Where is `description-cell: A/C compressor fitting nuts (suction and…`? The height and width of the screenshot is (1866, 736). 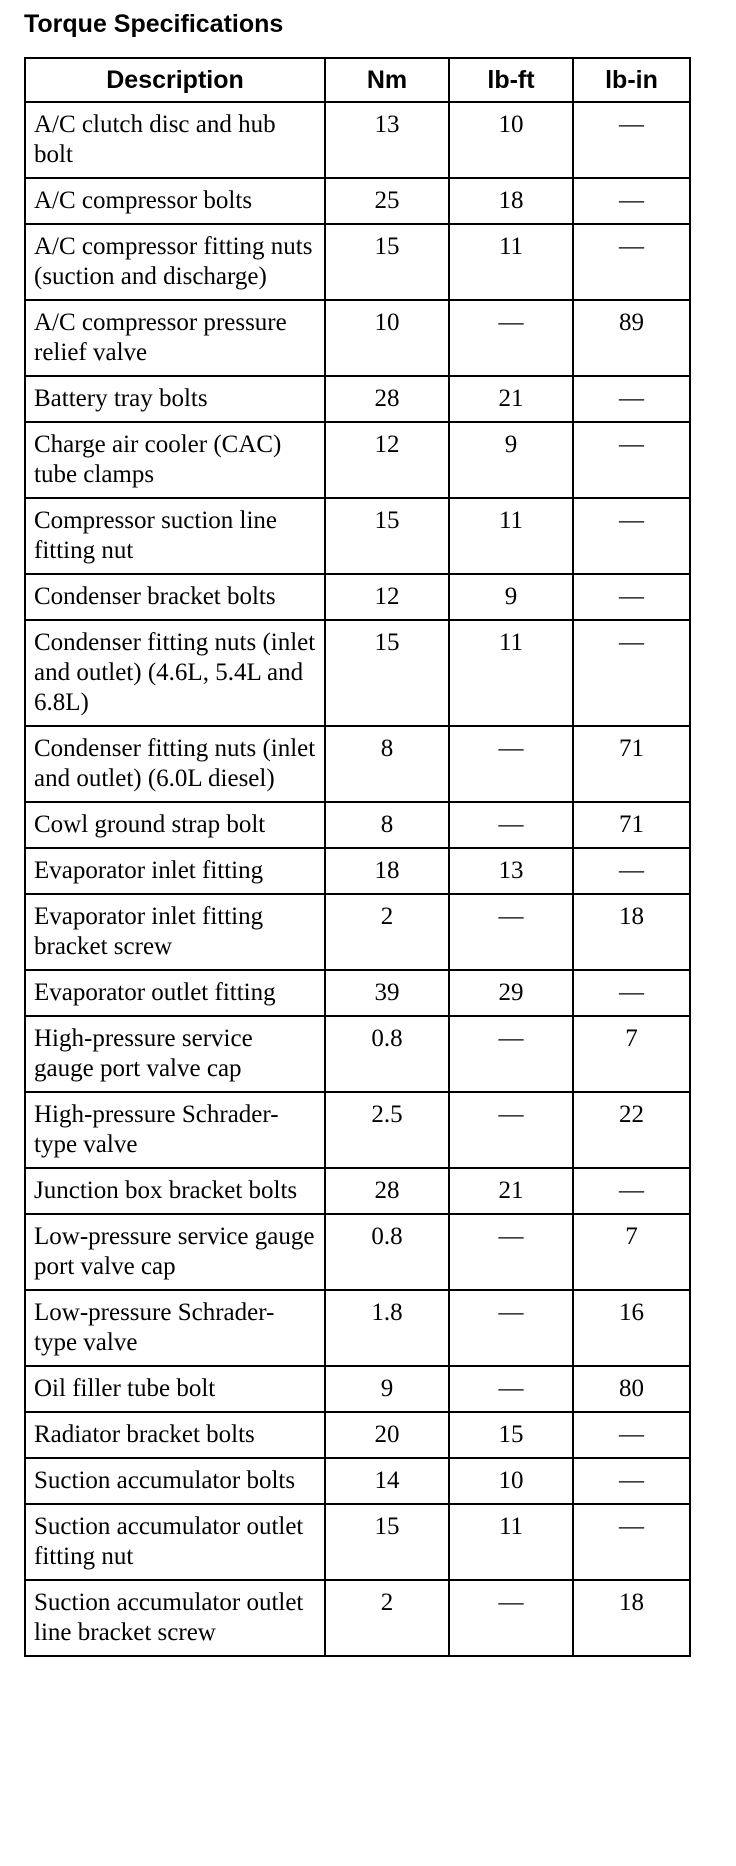 description-cell: A/C compressor fitting nuts (suction and… is located at coordinates (175, 262).